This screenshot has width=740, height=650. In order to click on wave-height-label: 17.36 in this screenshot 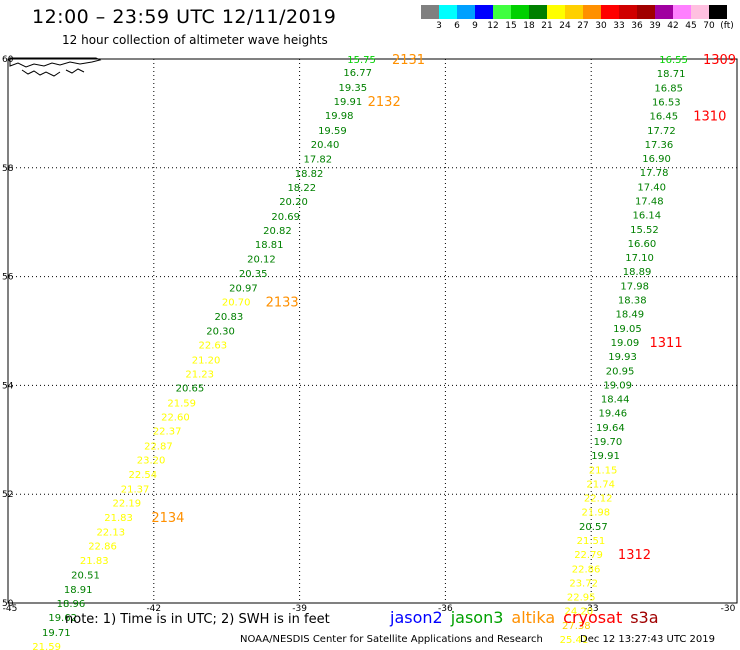, I will do `click(659, 145)`.